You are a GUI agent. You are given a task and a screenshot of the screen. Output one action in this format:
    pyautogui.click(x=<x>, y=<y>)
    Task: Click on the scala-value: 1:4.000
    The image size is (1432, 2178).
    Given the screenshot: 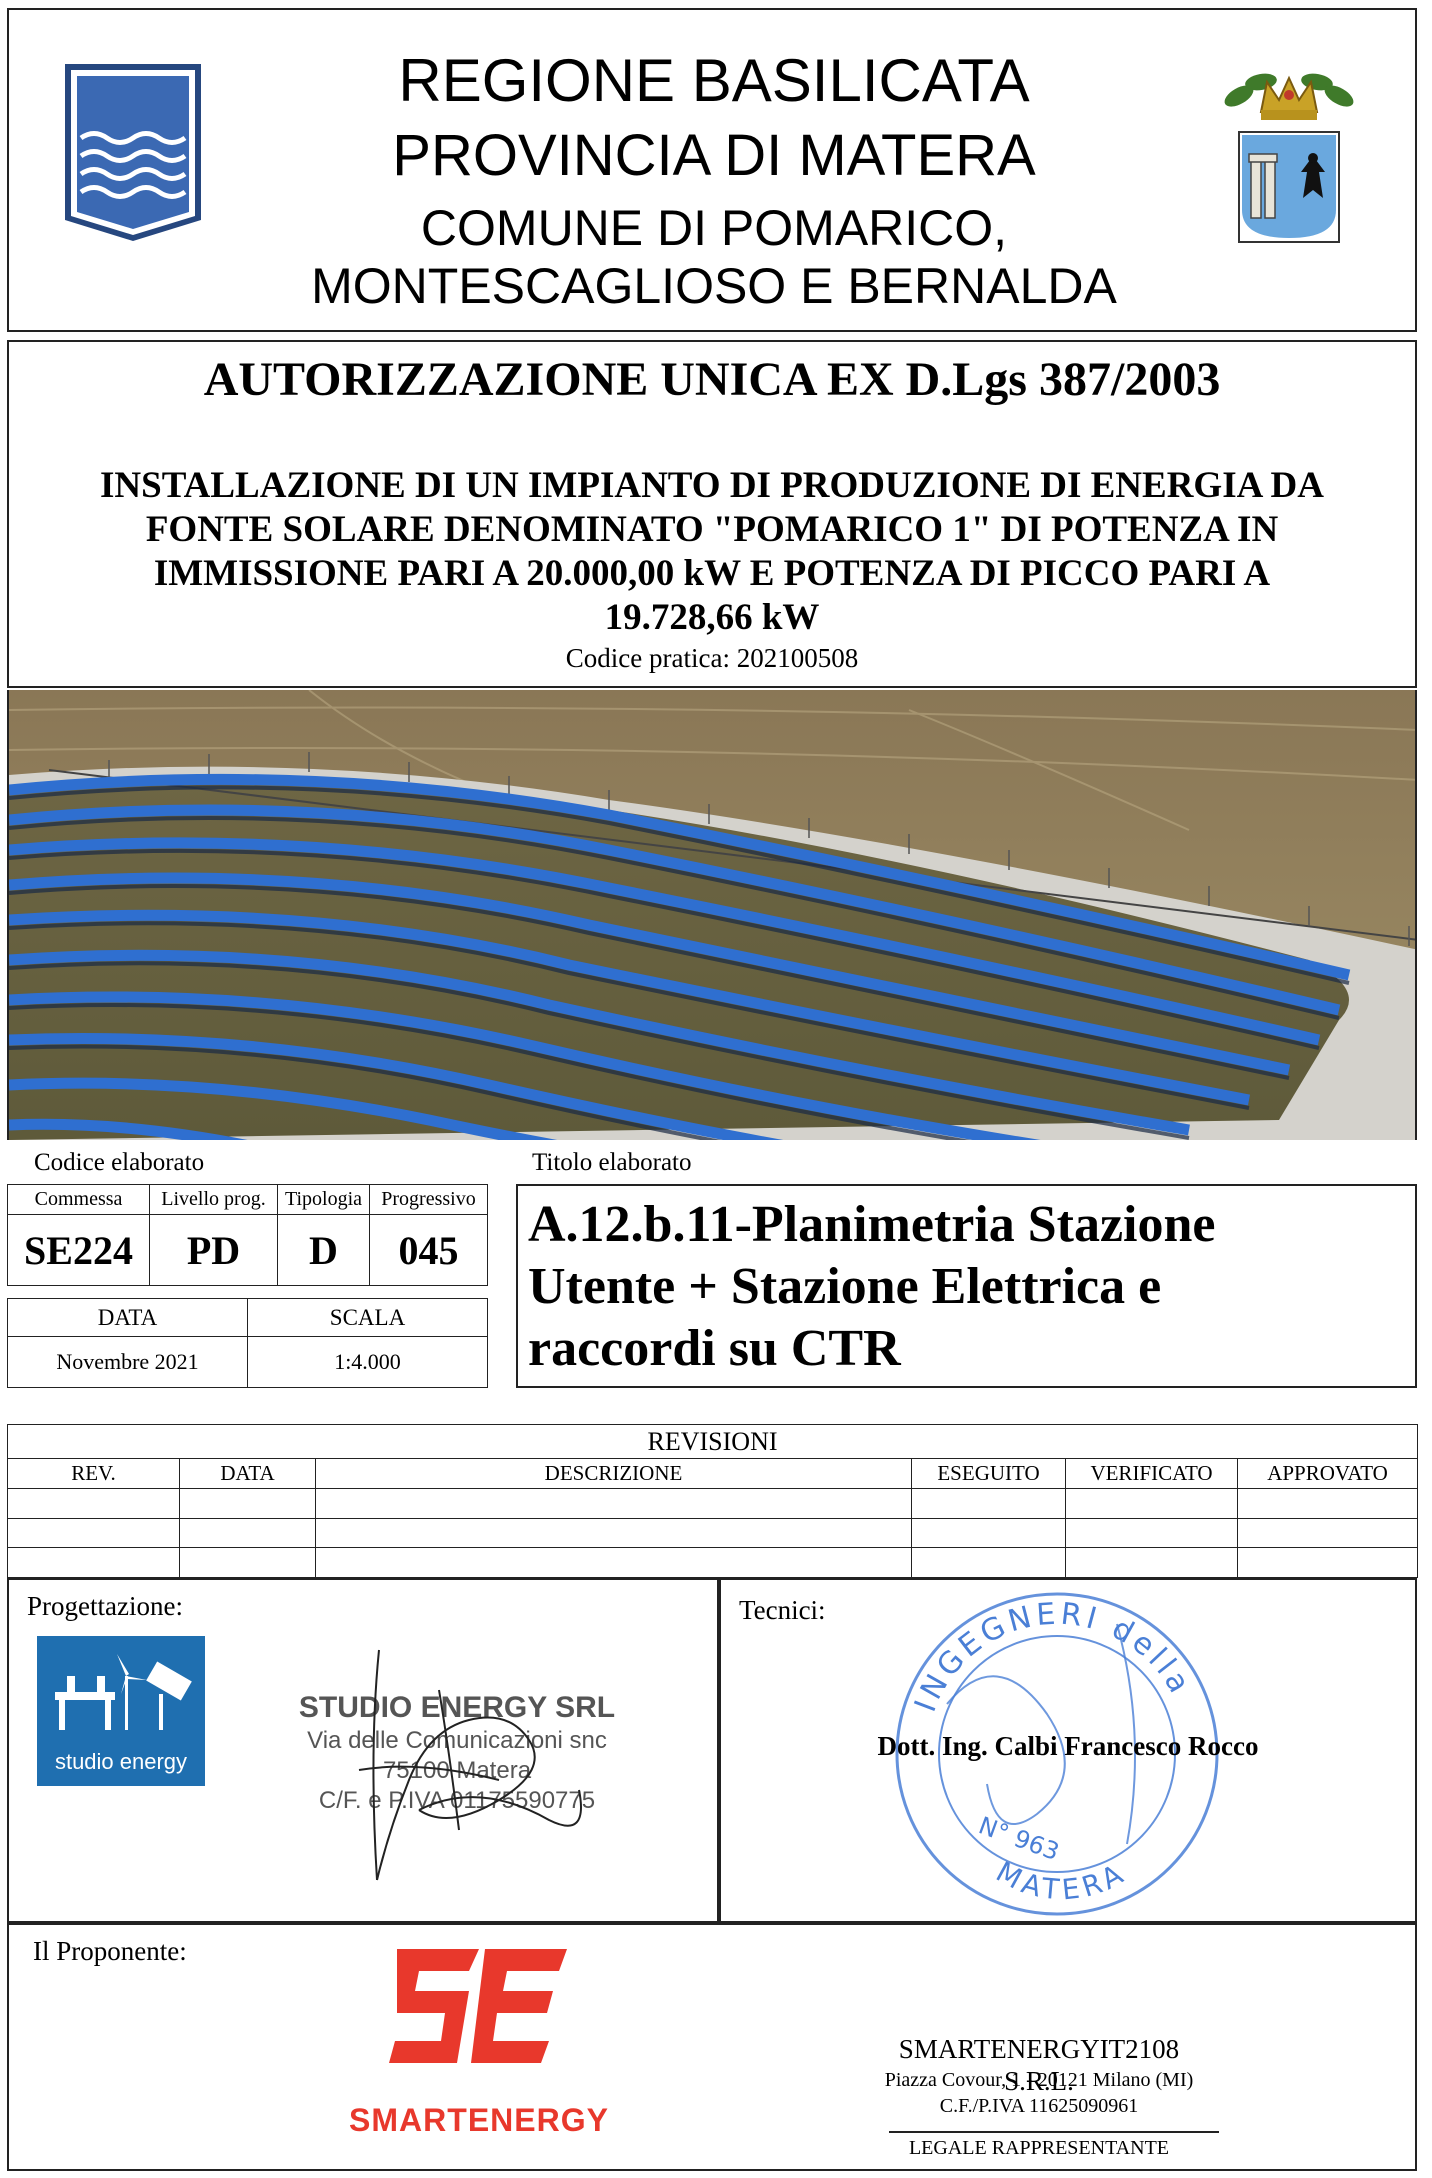 What is the action you would take?
    pyautogui.click(x=367, y=1362)
    